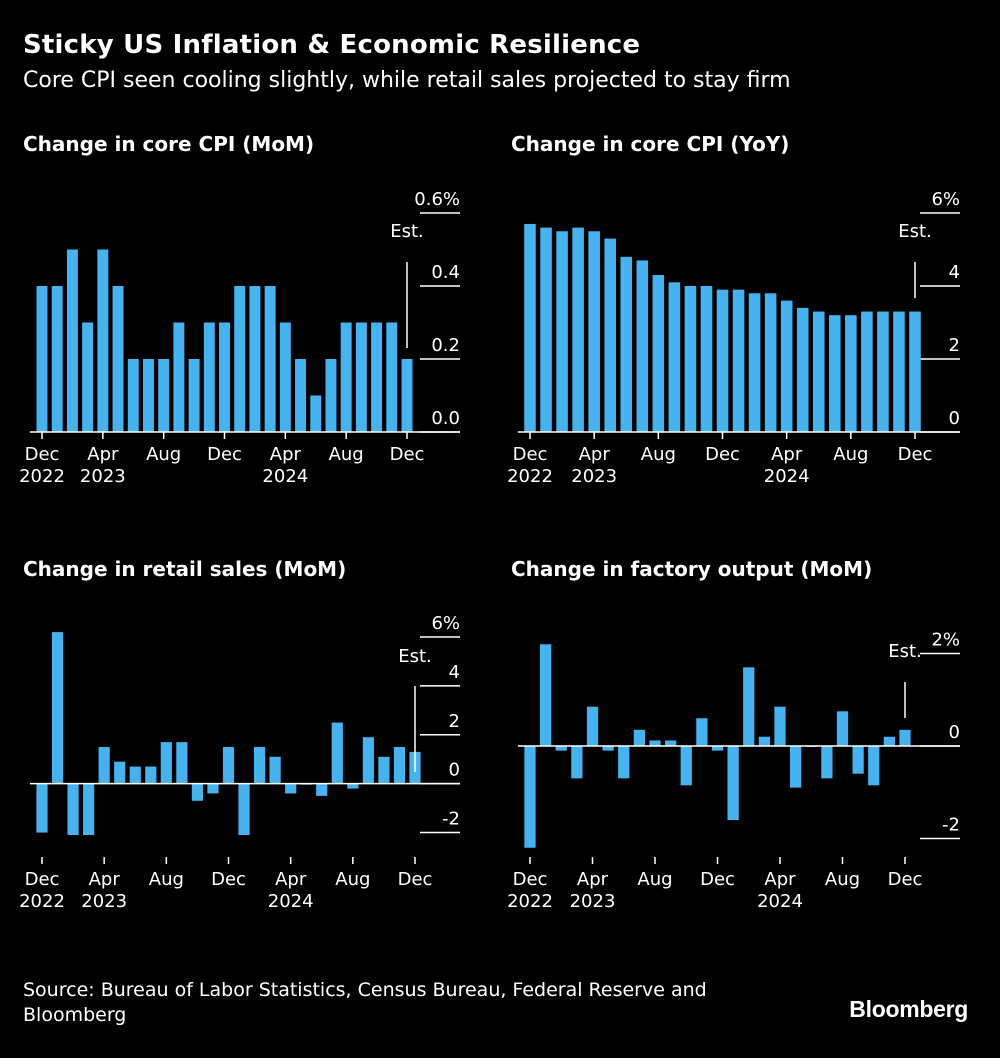  What do you see at coordinates (445, 418) in the screenshot?
I see `y-tick-label: 0.0` at bounding box center [445, 418].